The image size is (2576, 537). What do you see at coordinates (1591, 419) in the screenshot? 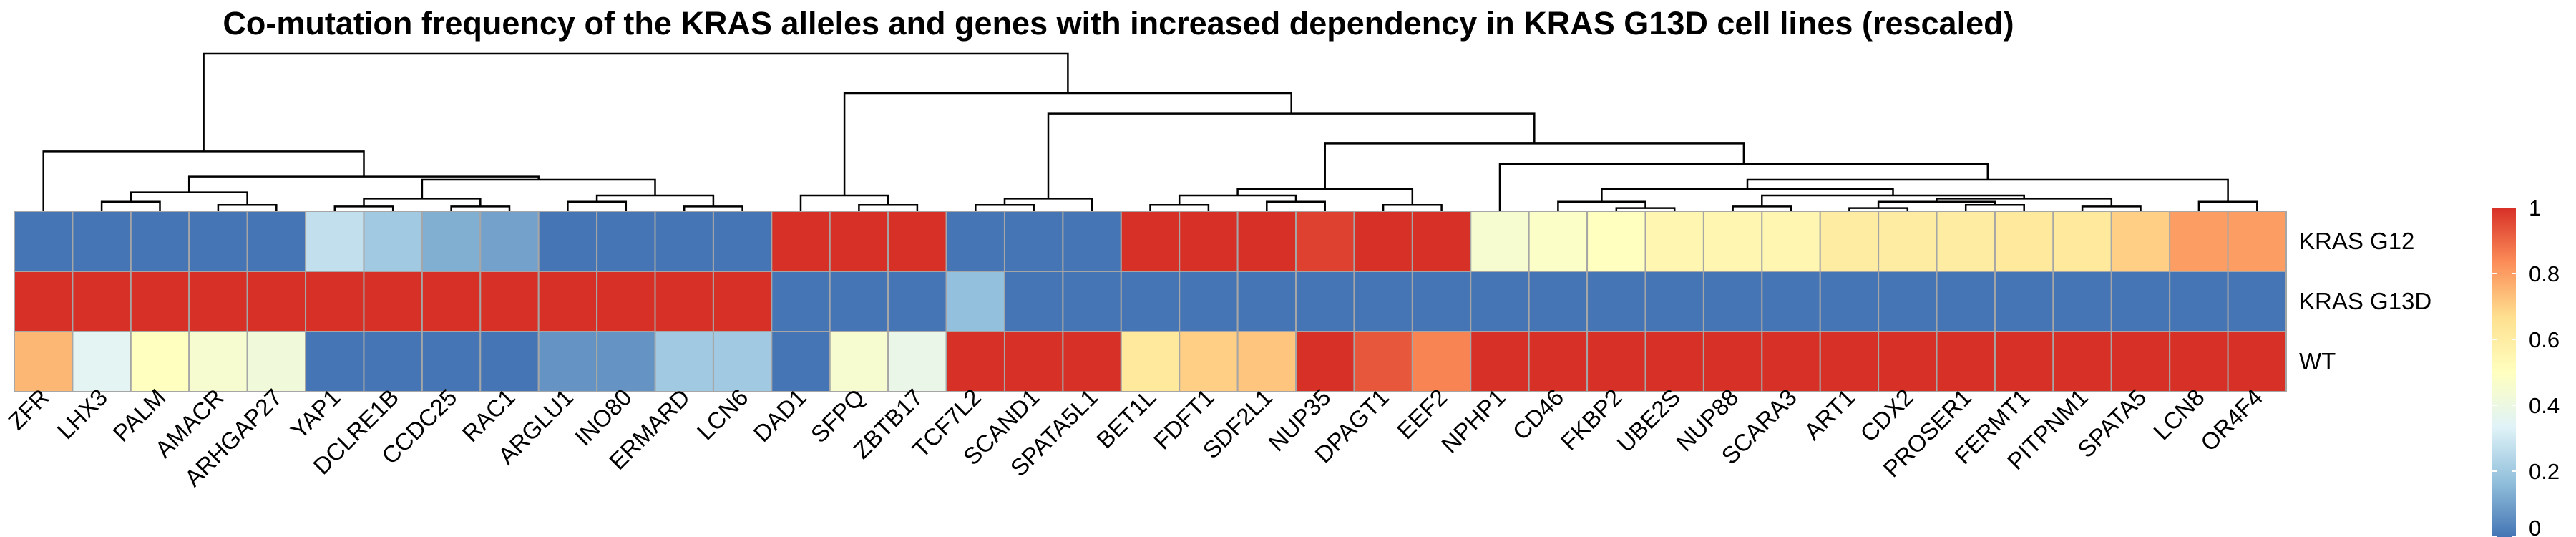
I see `column-label: FKBP2` at bounding box center [1591, 419].